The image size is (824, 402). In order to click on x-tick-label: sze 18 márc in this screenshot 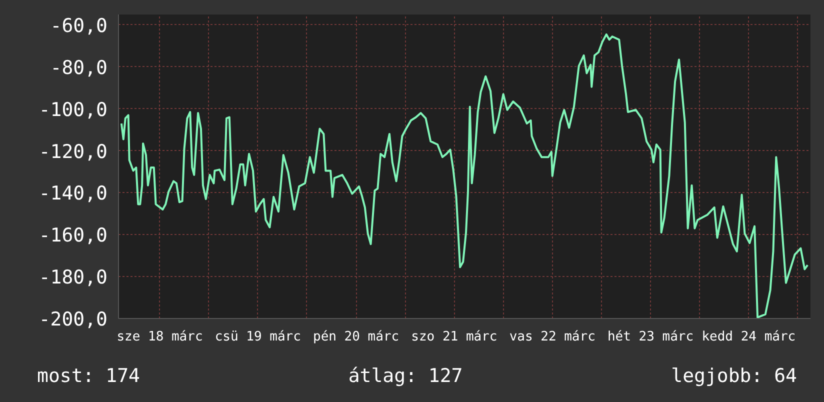, I will do `click(159, 337)`.